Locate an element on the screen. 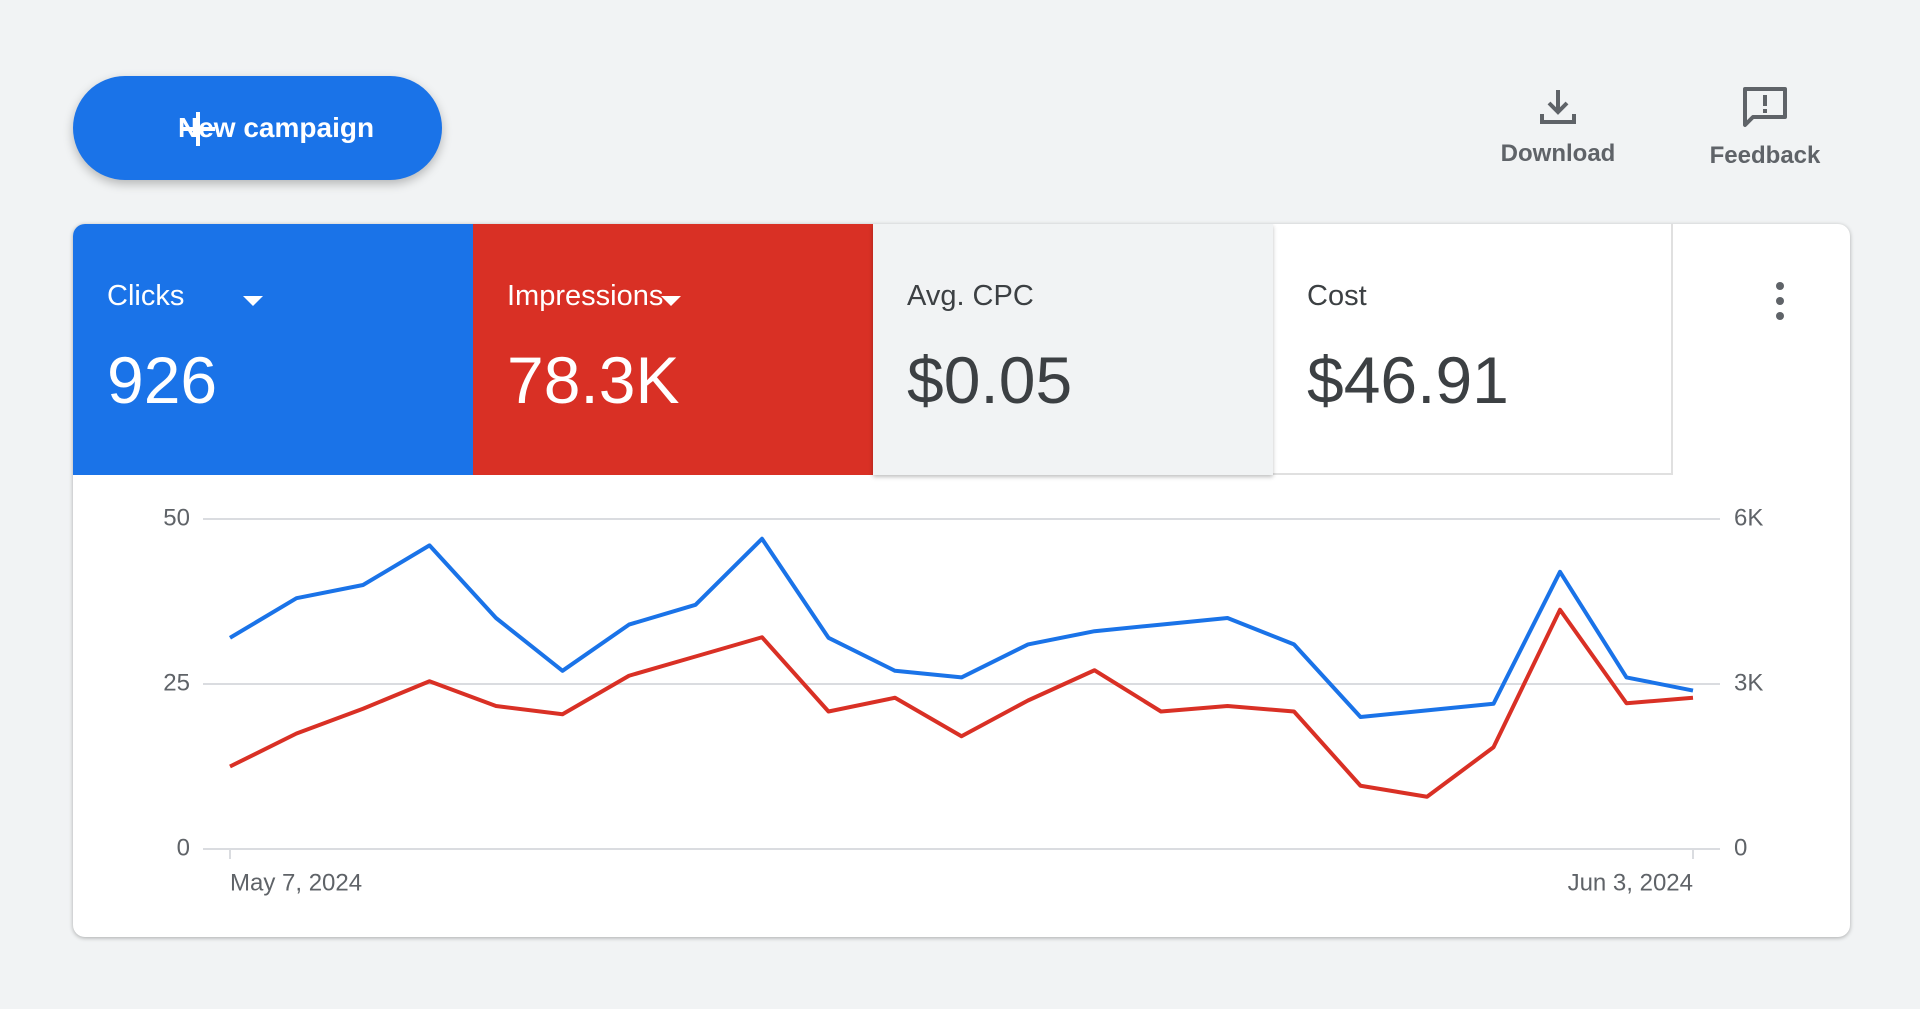 This screenshot has width=1920, height=1009. metric-tile: Impressions 78.3K is located at coordinates (673, 349).